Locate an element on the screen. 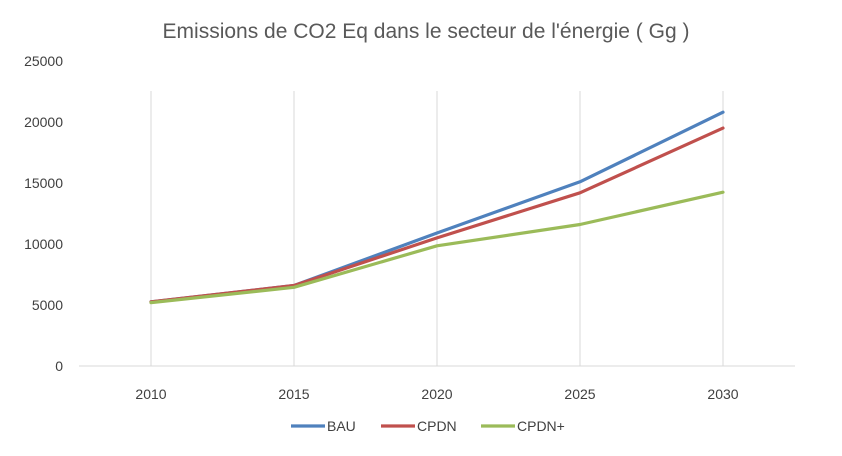 The height and width of the screenshot is (456, 842). legend-item: CPDN+ is located at coordinates (523, 426).